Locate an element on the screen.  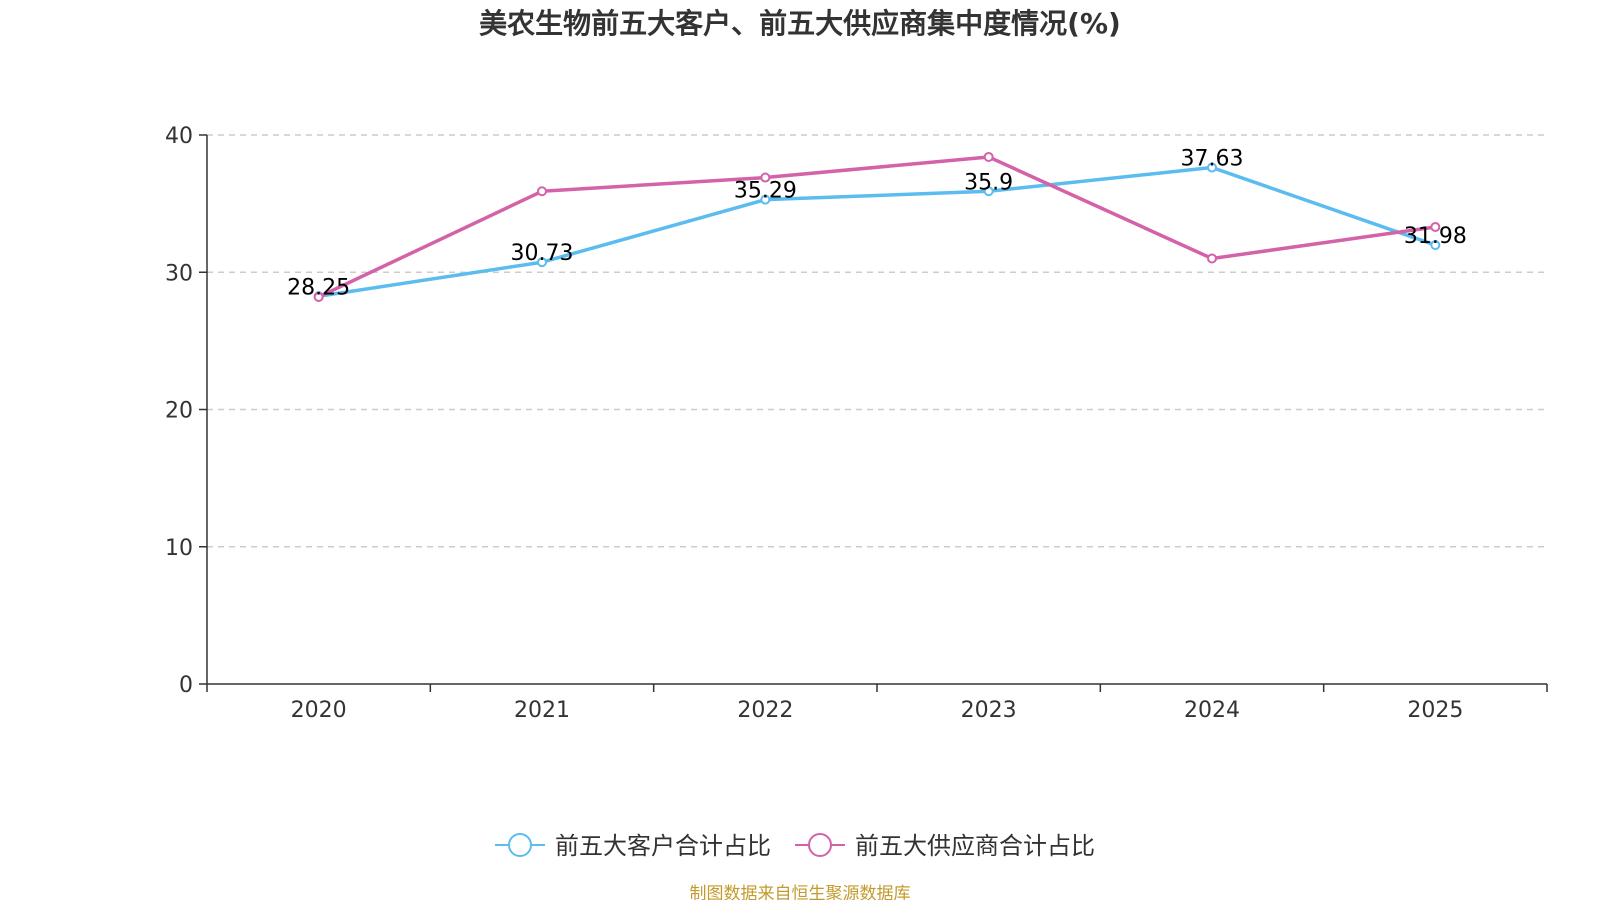
data-label: 28.25 is located at coordinates (318, 287).